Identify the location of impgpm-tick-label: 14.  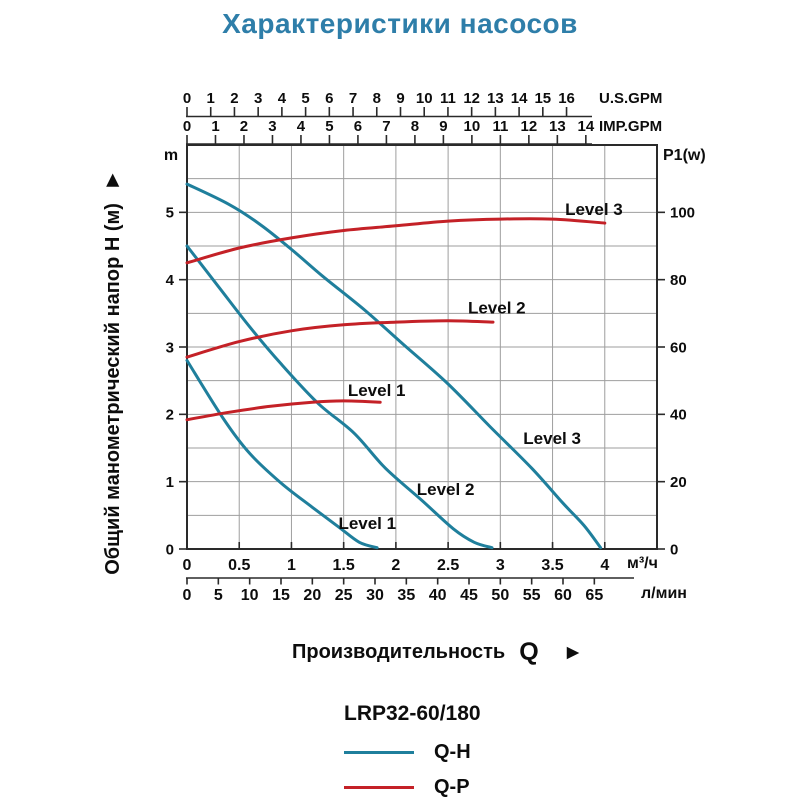
(585, 126).